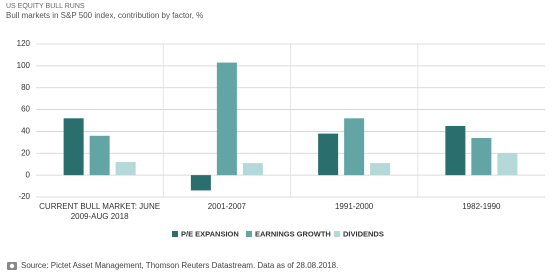 This screenshot has width=555, height=278. I want to click on y-tick-label: 80, so click(25, 87).